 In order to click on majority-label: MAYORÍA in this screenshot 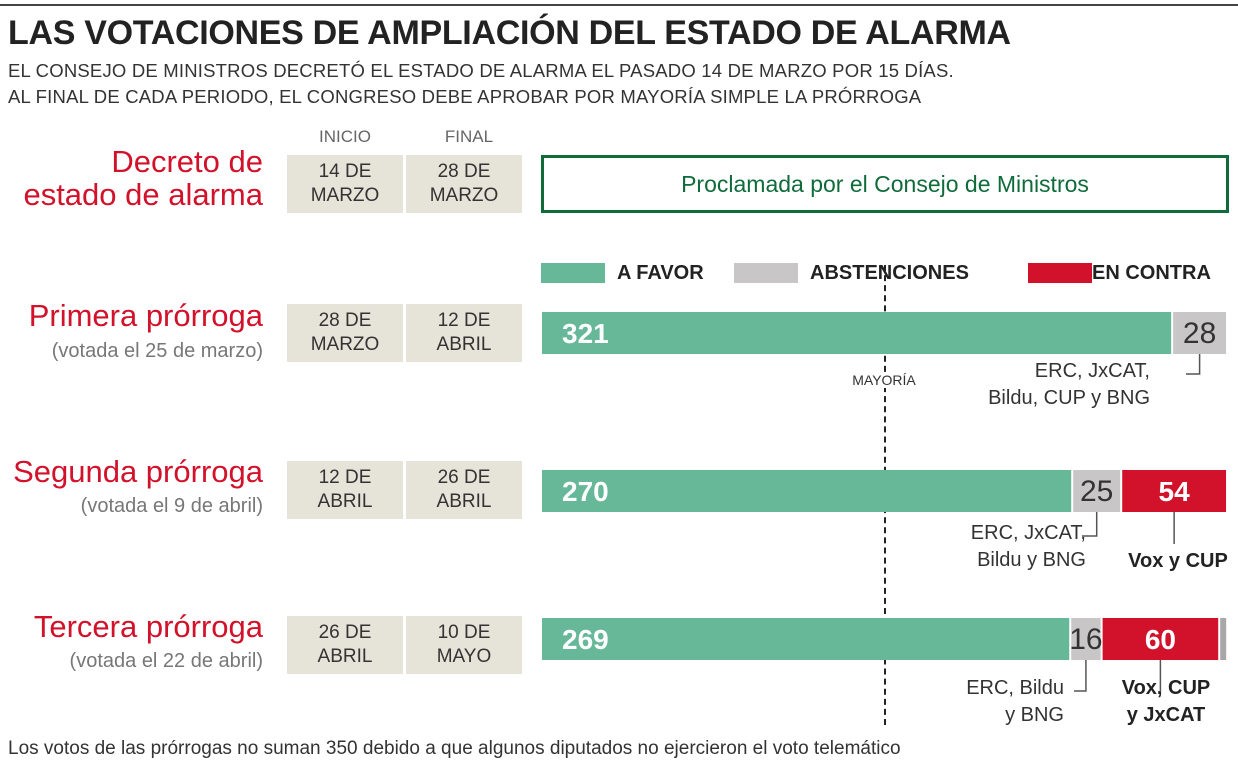, I will do `click(884, 380)`.